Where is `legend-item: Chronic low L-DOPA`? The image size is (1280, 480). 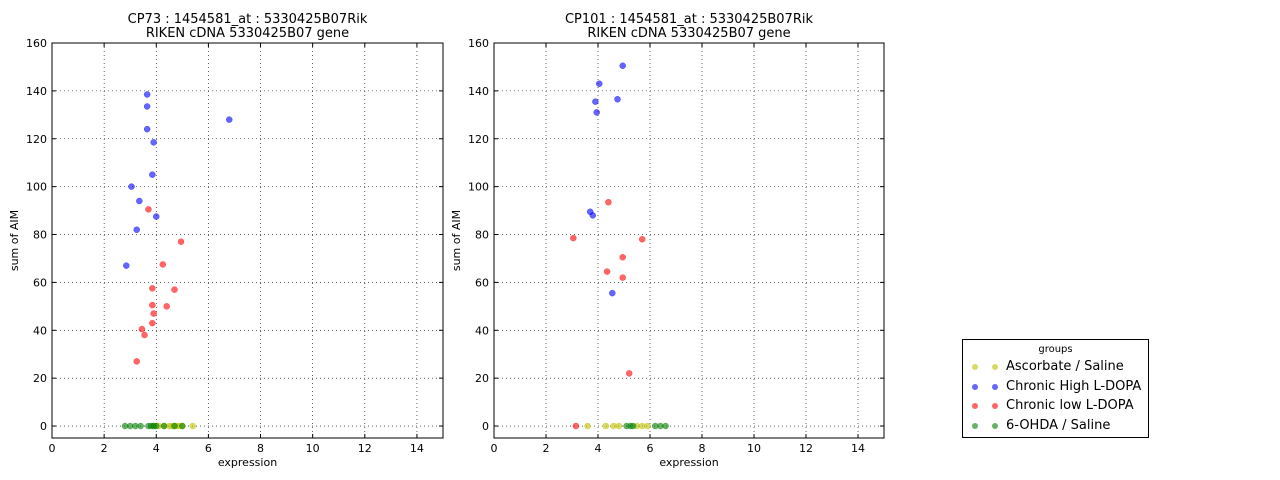 legend-item: Chronic low L-DOPA is located at coordinates (1055, 406).